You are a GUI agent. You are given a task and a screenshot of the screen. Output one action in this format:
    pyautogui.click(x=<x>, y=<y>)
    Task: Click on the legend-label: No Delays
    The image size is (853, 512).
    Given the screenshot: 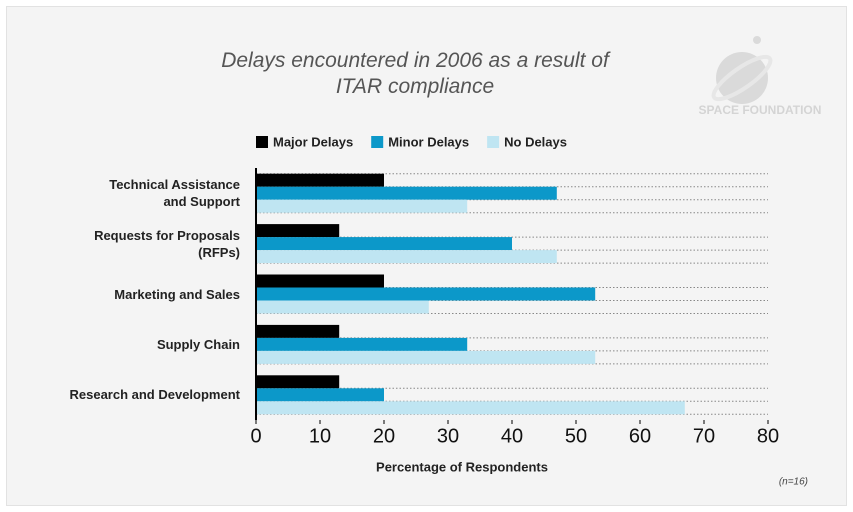 What is the action you would take?
    pyautogui.click(x=535, y=141)
    